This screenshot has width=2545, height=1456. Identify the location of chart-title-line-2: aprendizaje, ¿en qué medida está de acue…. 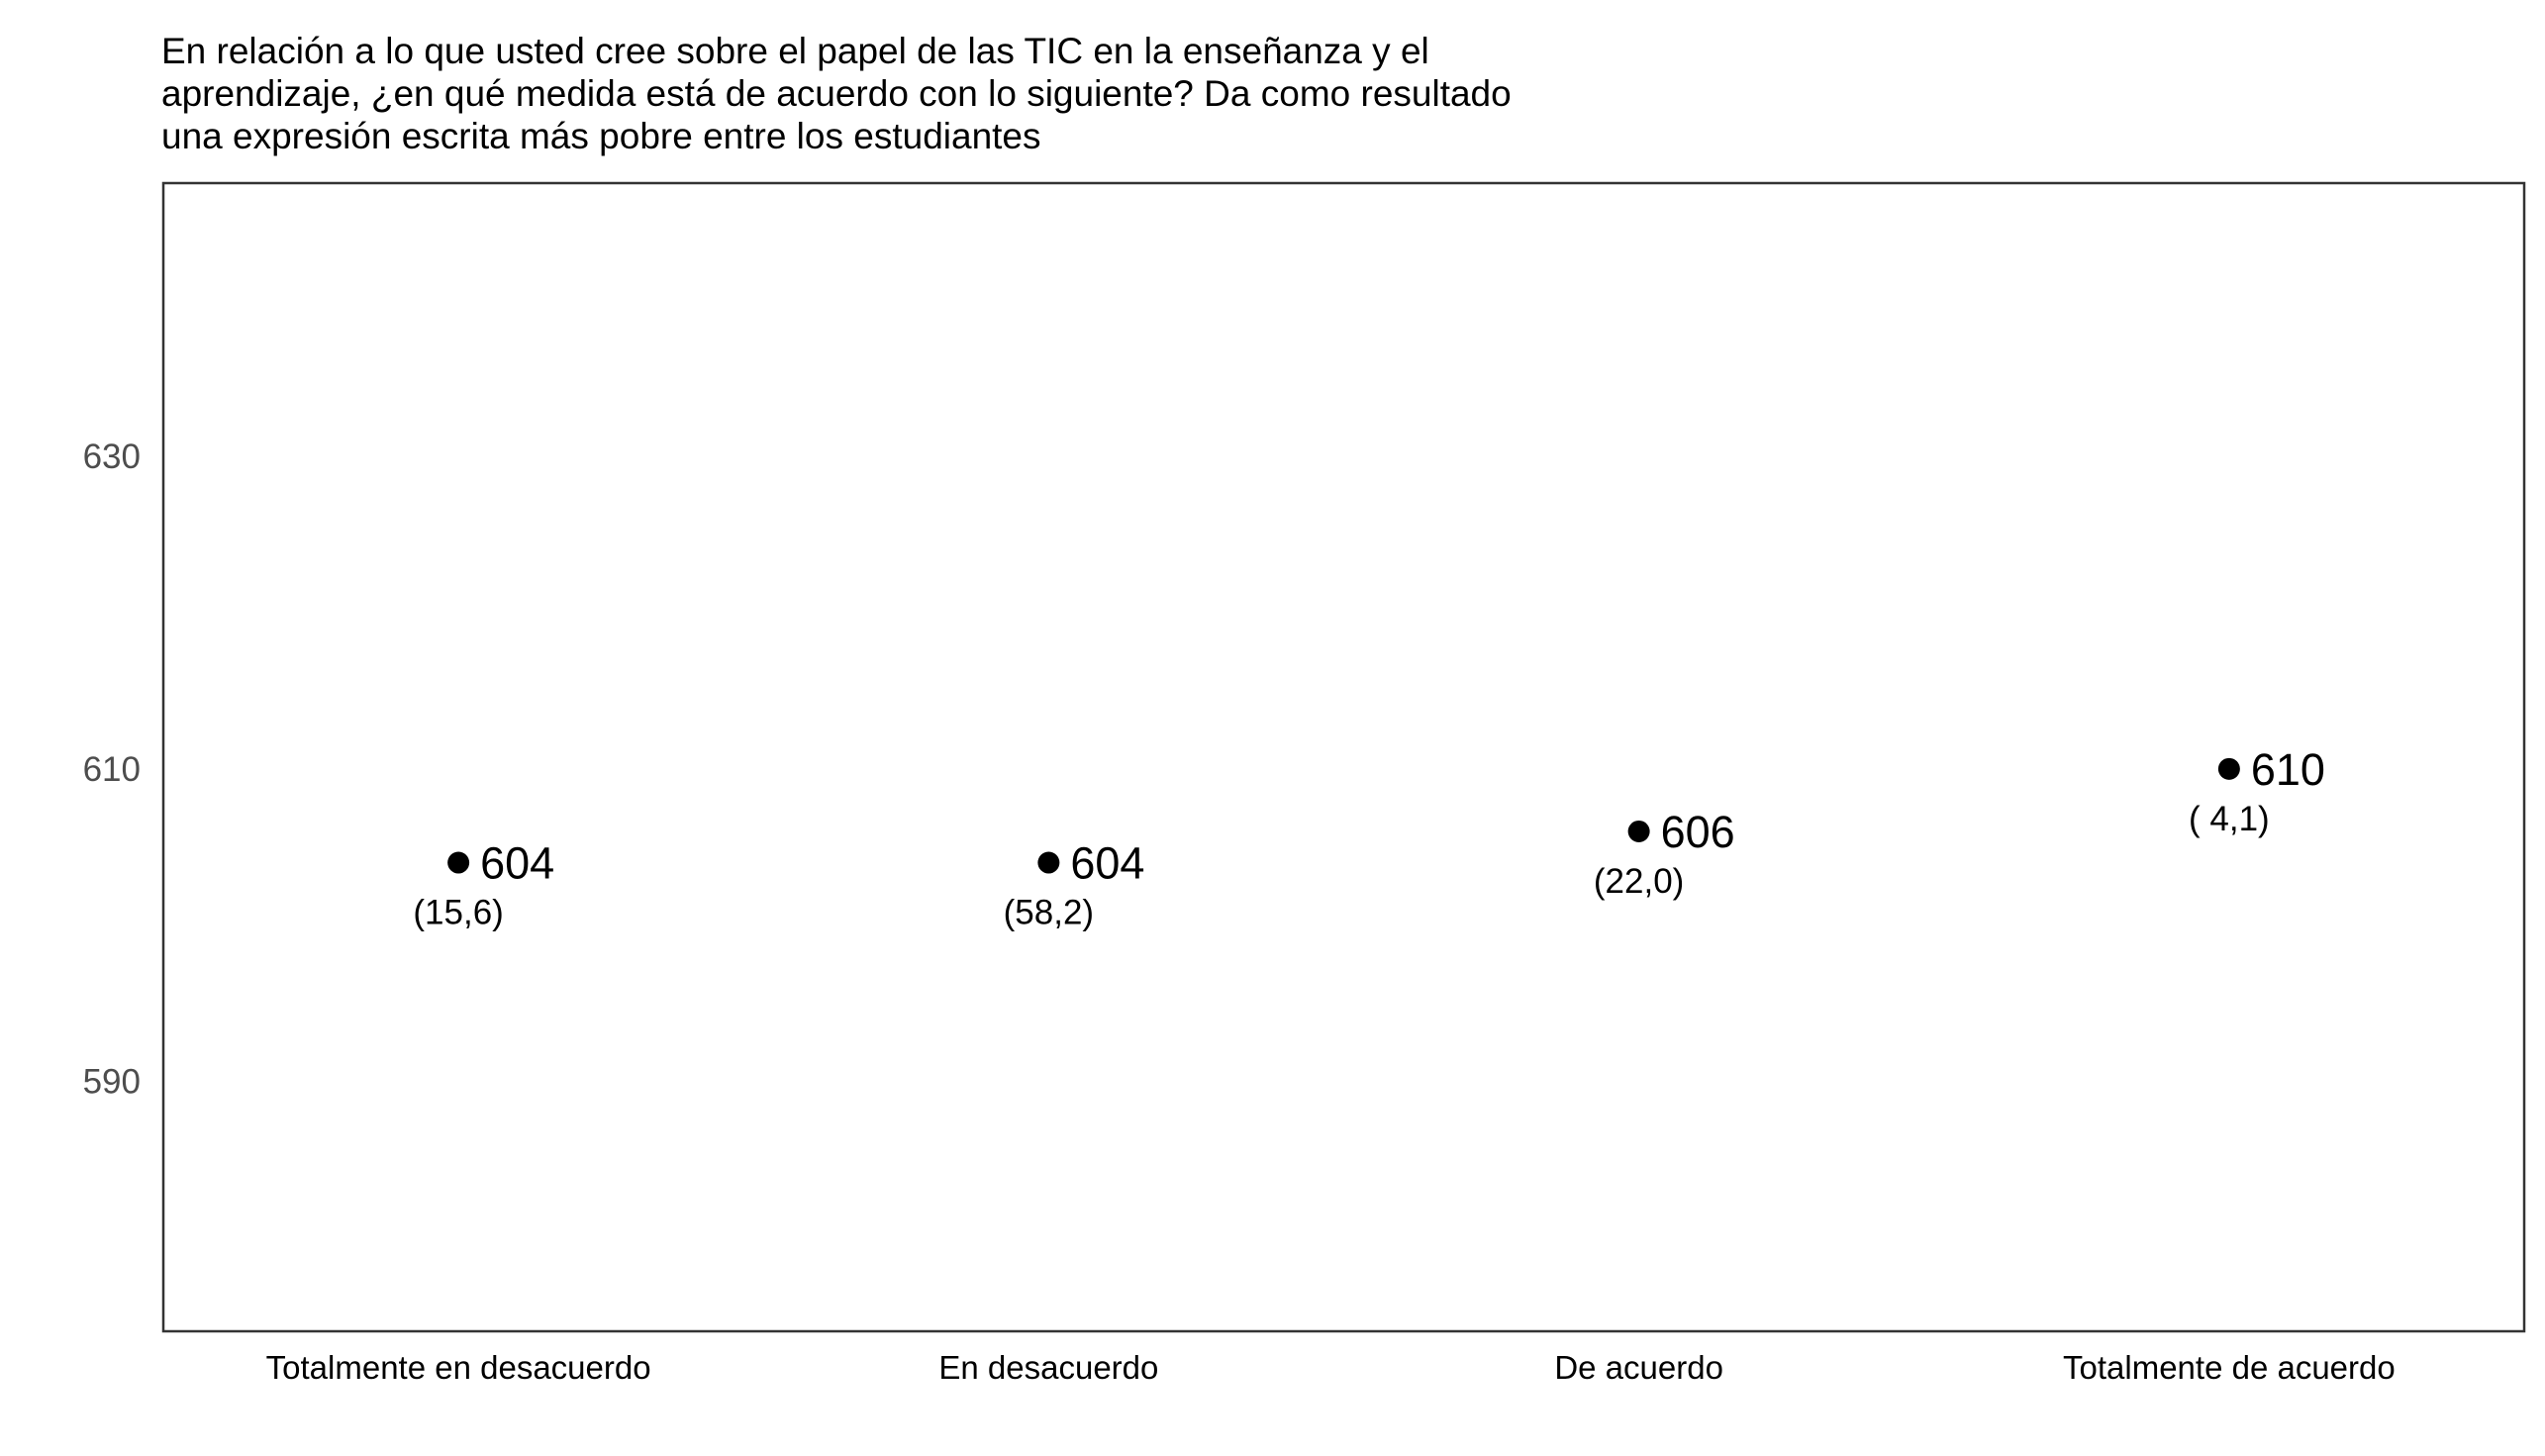
(836, 93).